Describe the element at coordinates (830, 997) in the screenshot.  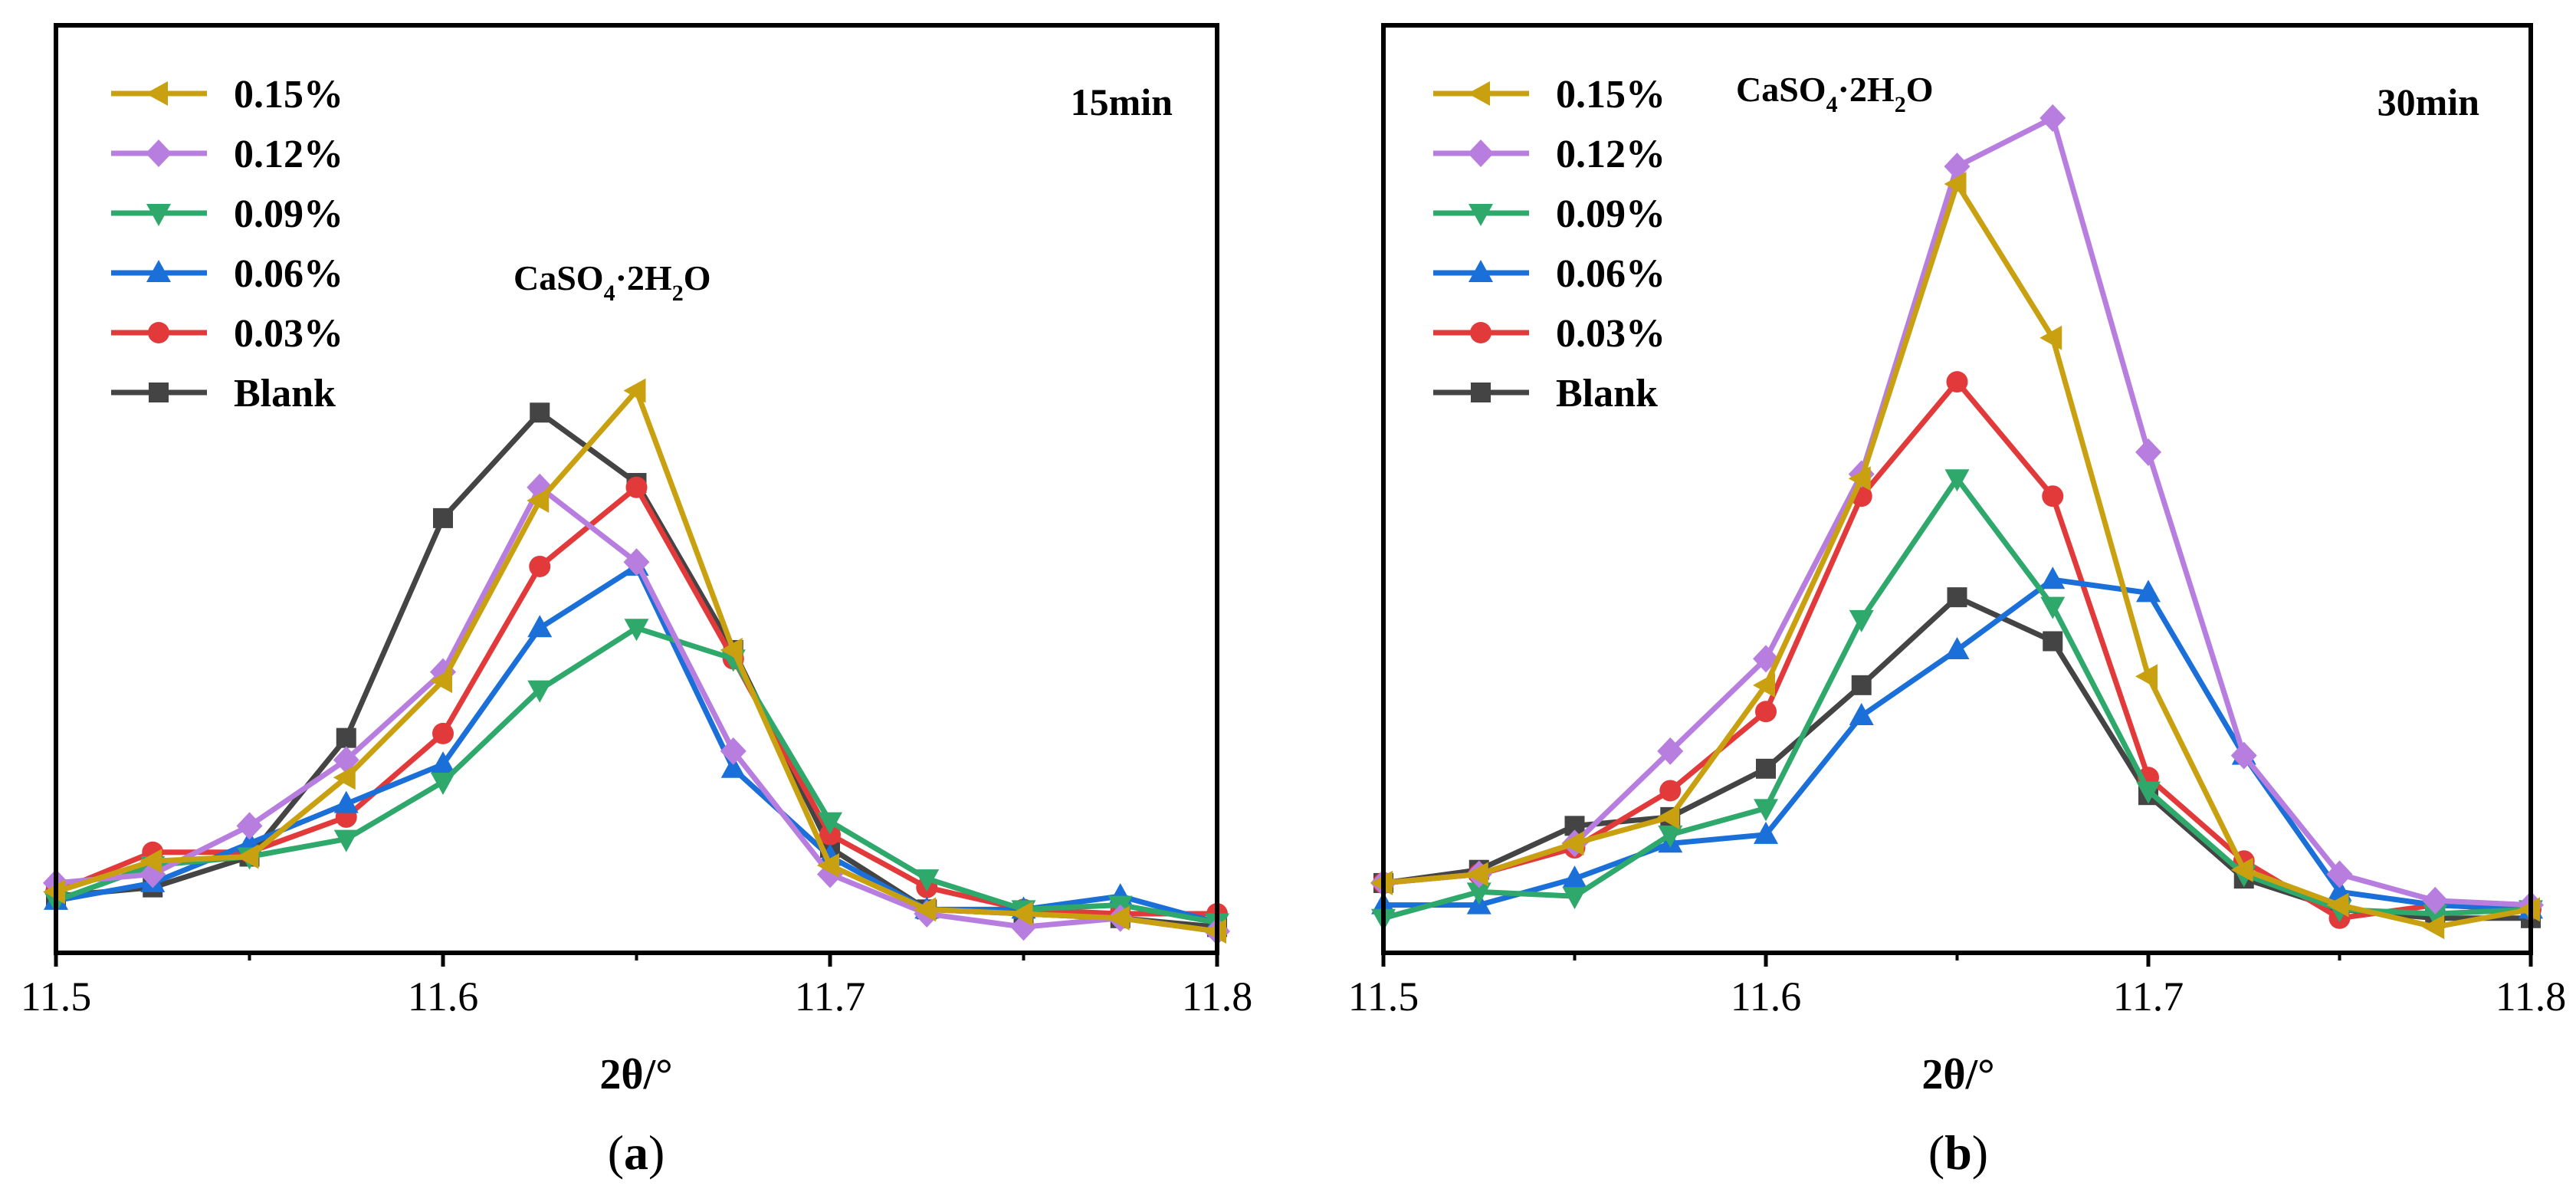
I see `x-tick-label: 11.7` at that location.